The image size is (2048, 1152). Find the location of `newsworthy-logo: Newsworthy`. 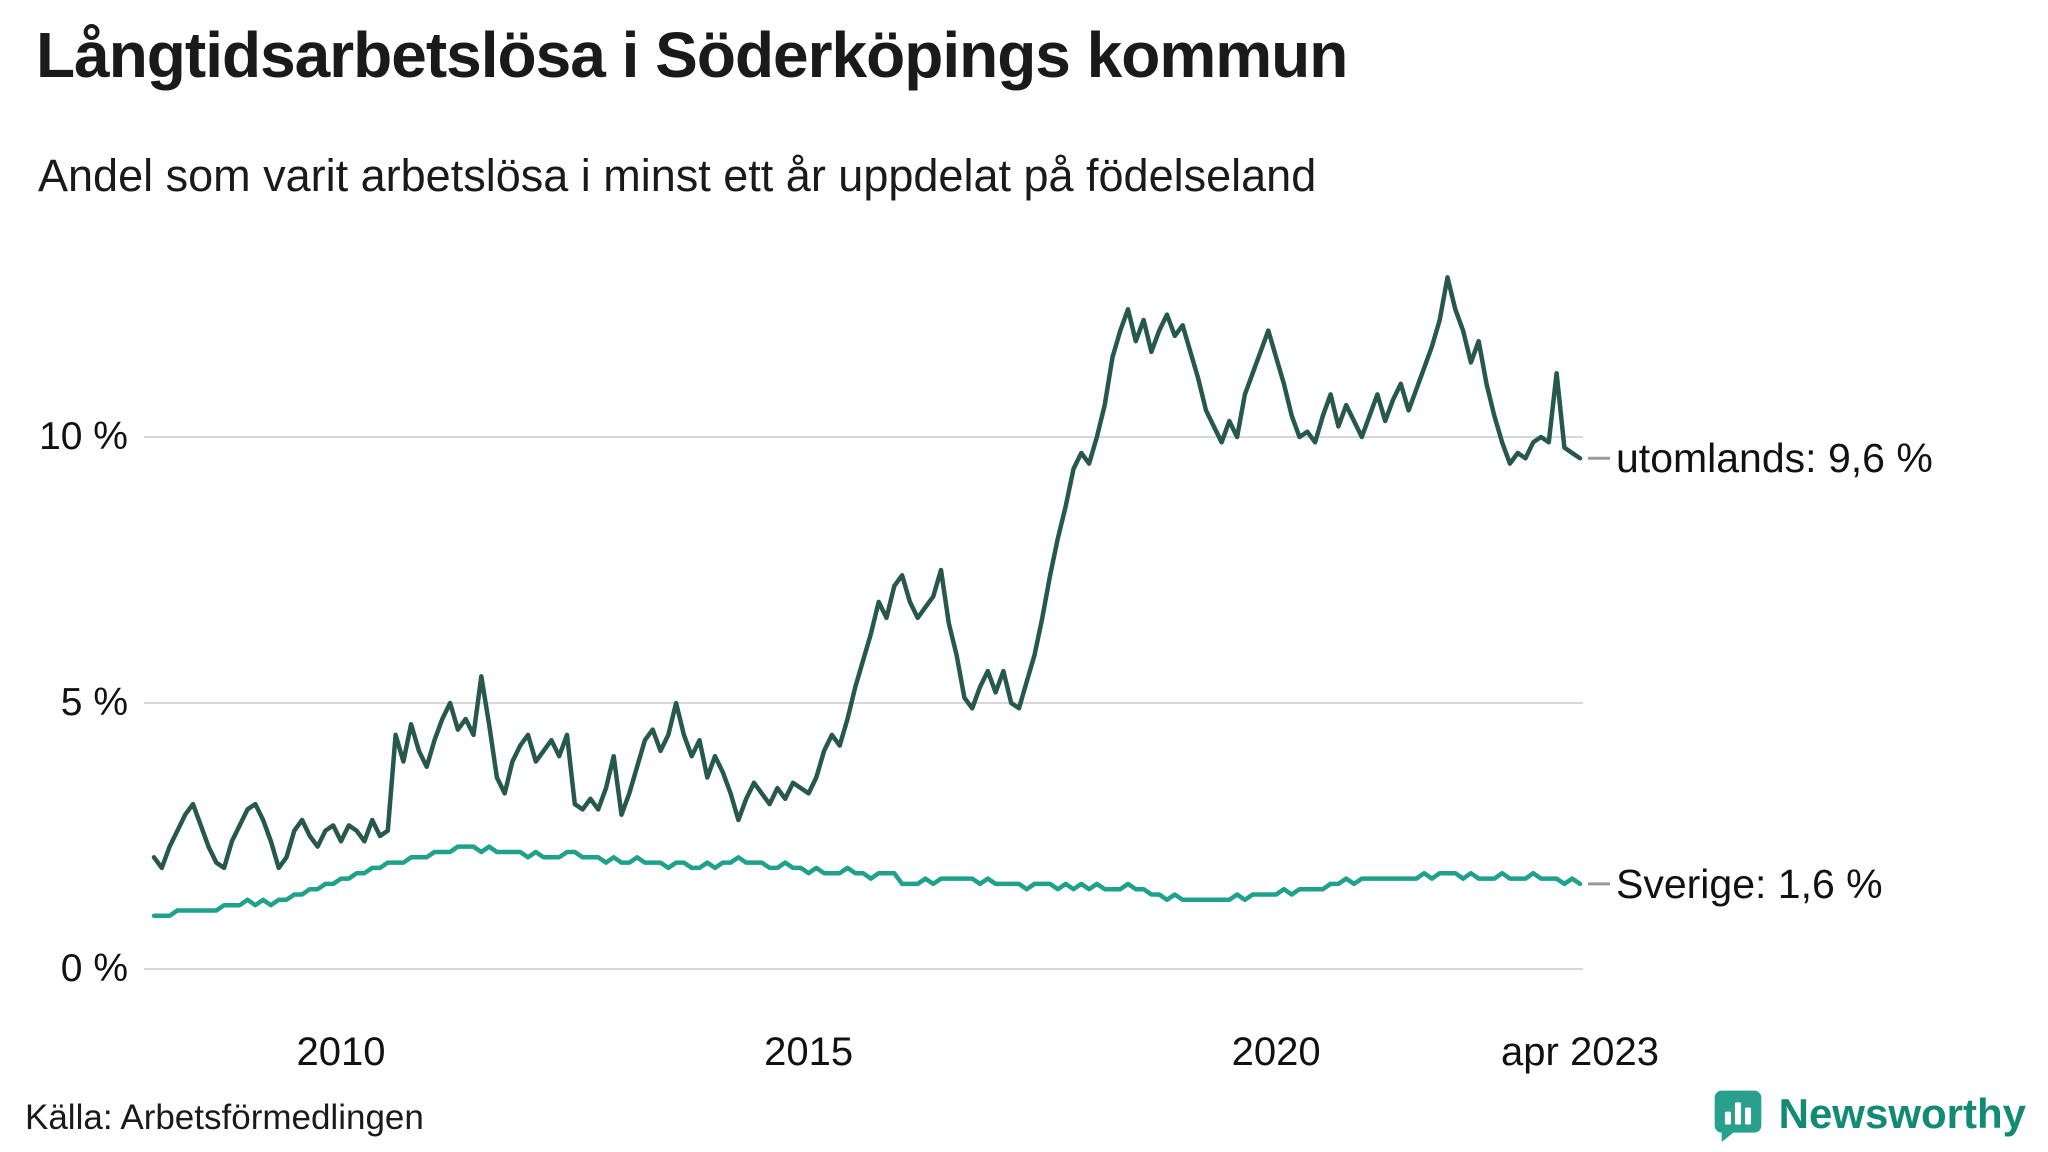

newsworthy-logo: Newsworthy is located at coordinates (1868, 1114).